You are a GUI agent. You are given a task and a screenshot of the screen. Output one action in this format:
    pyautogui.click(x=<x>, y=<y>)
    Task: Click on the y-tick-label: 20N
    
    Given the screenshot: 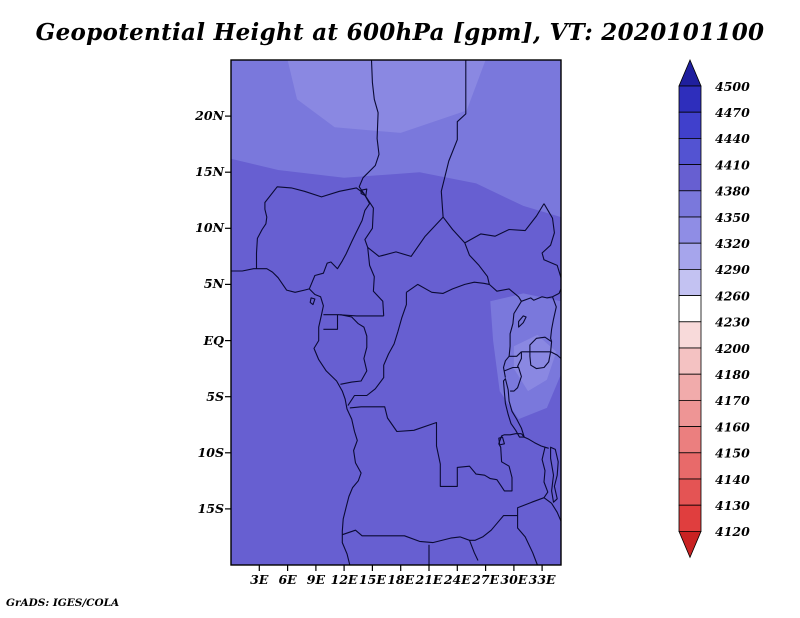 What is the action you would take?
    pyautogui.click(x=209, y=116)
    